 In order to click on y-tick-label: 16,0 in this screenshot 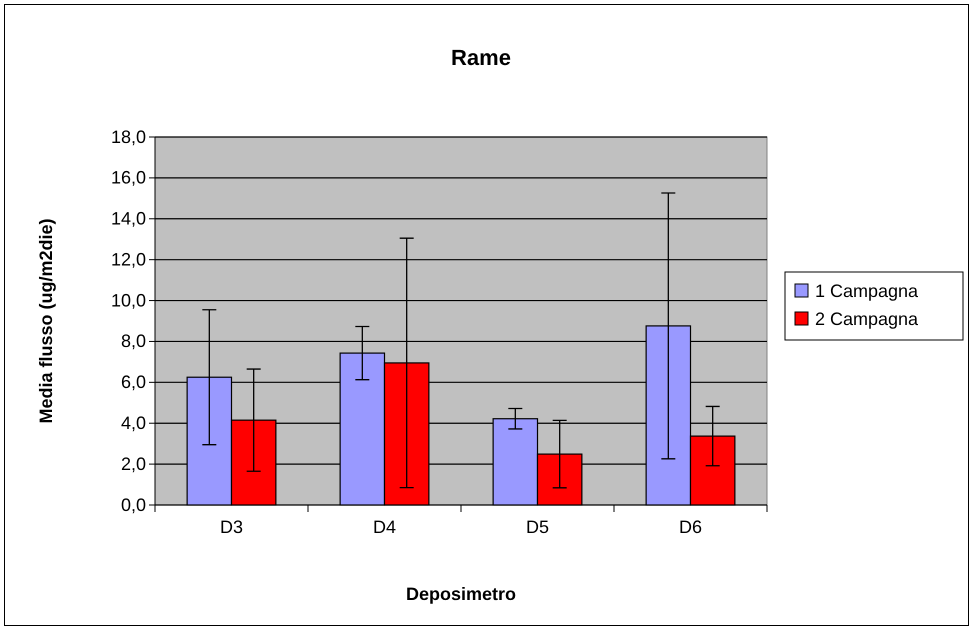, I will do `click(128, 178)`.